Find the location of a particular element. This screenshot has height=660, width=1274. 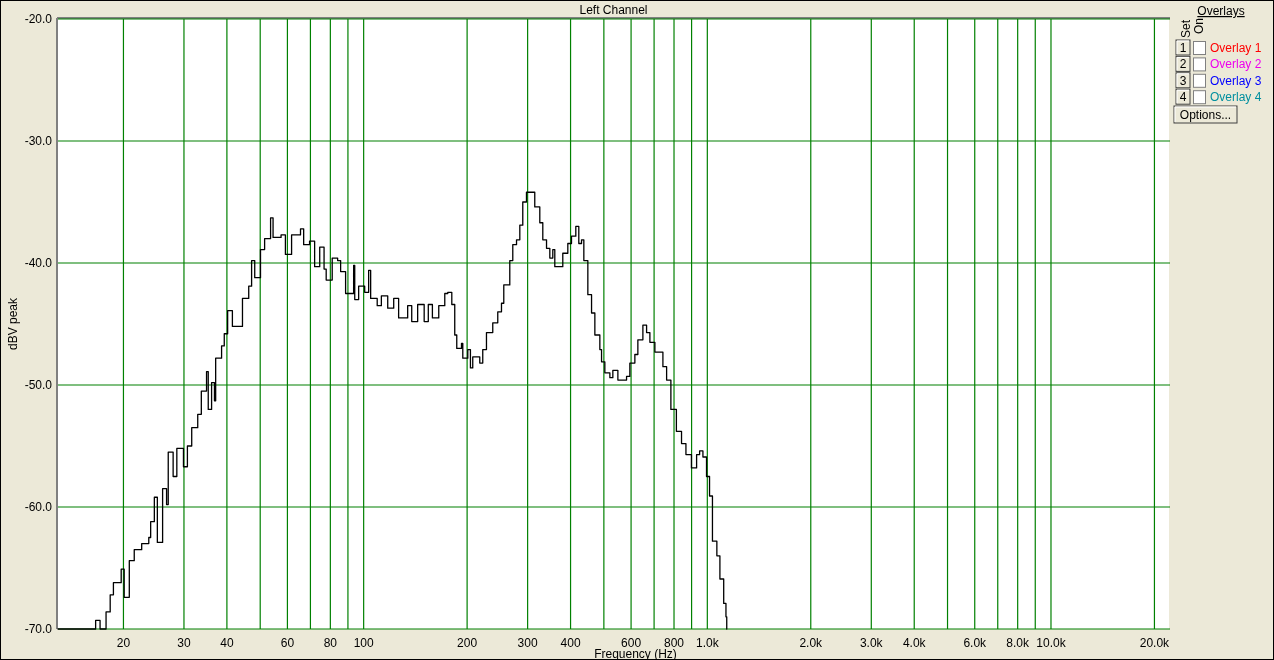

x-axis-title: Frequency (Hz) is located at coordinates (635, 653).